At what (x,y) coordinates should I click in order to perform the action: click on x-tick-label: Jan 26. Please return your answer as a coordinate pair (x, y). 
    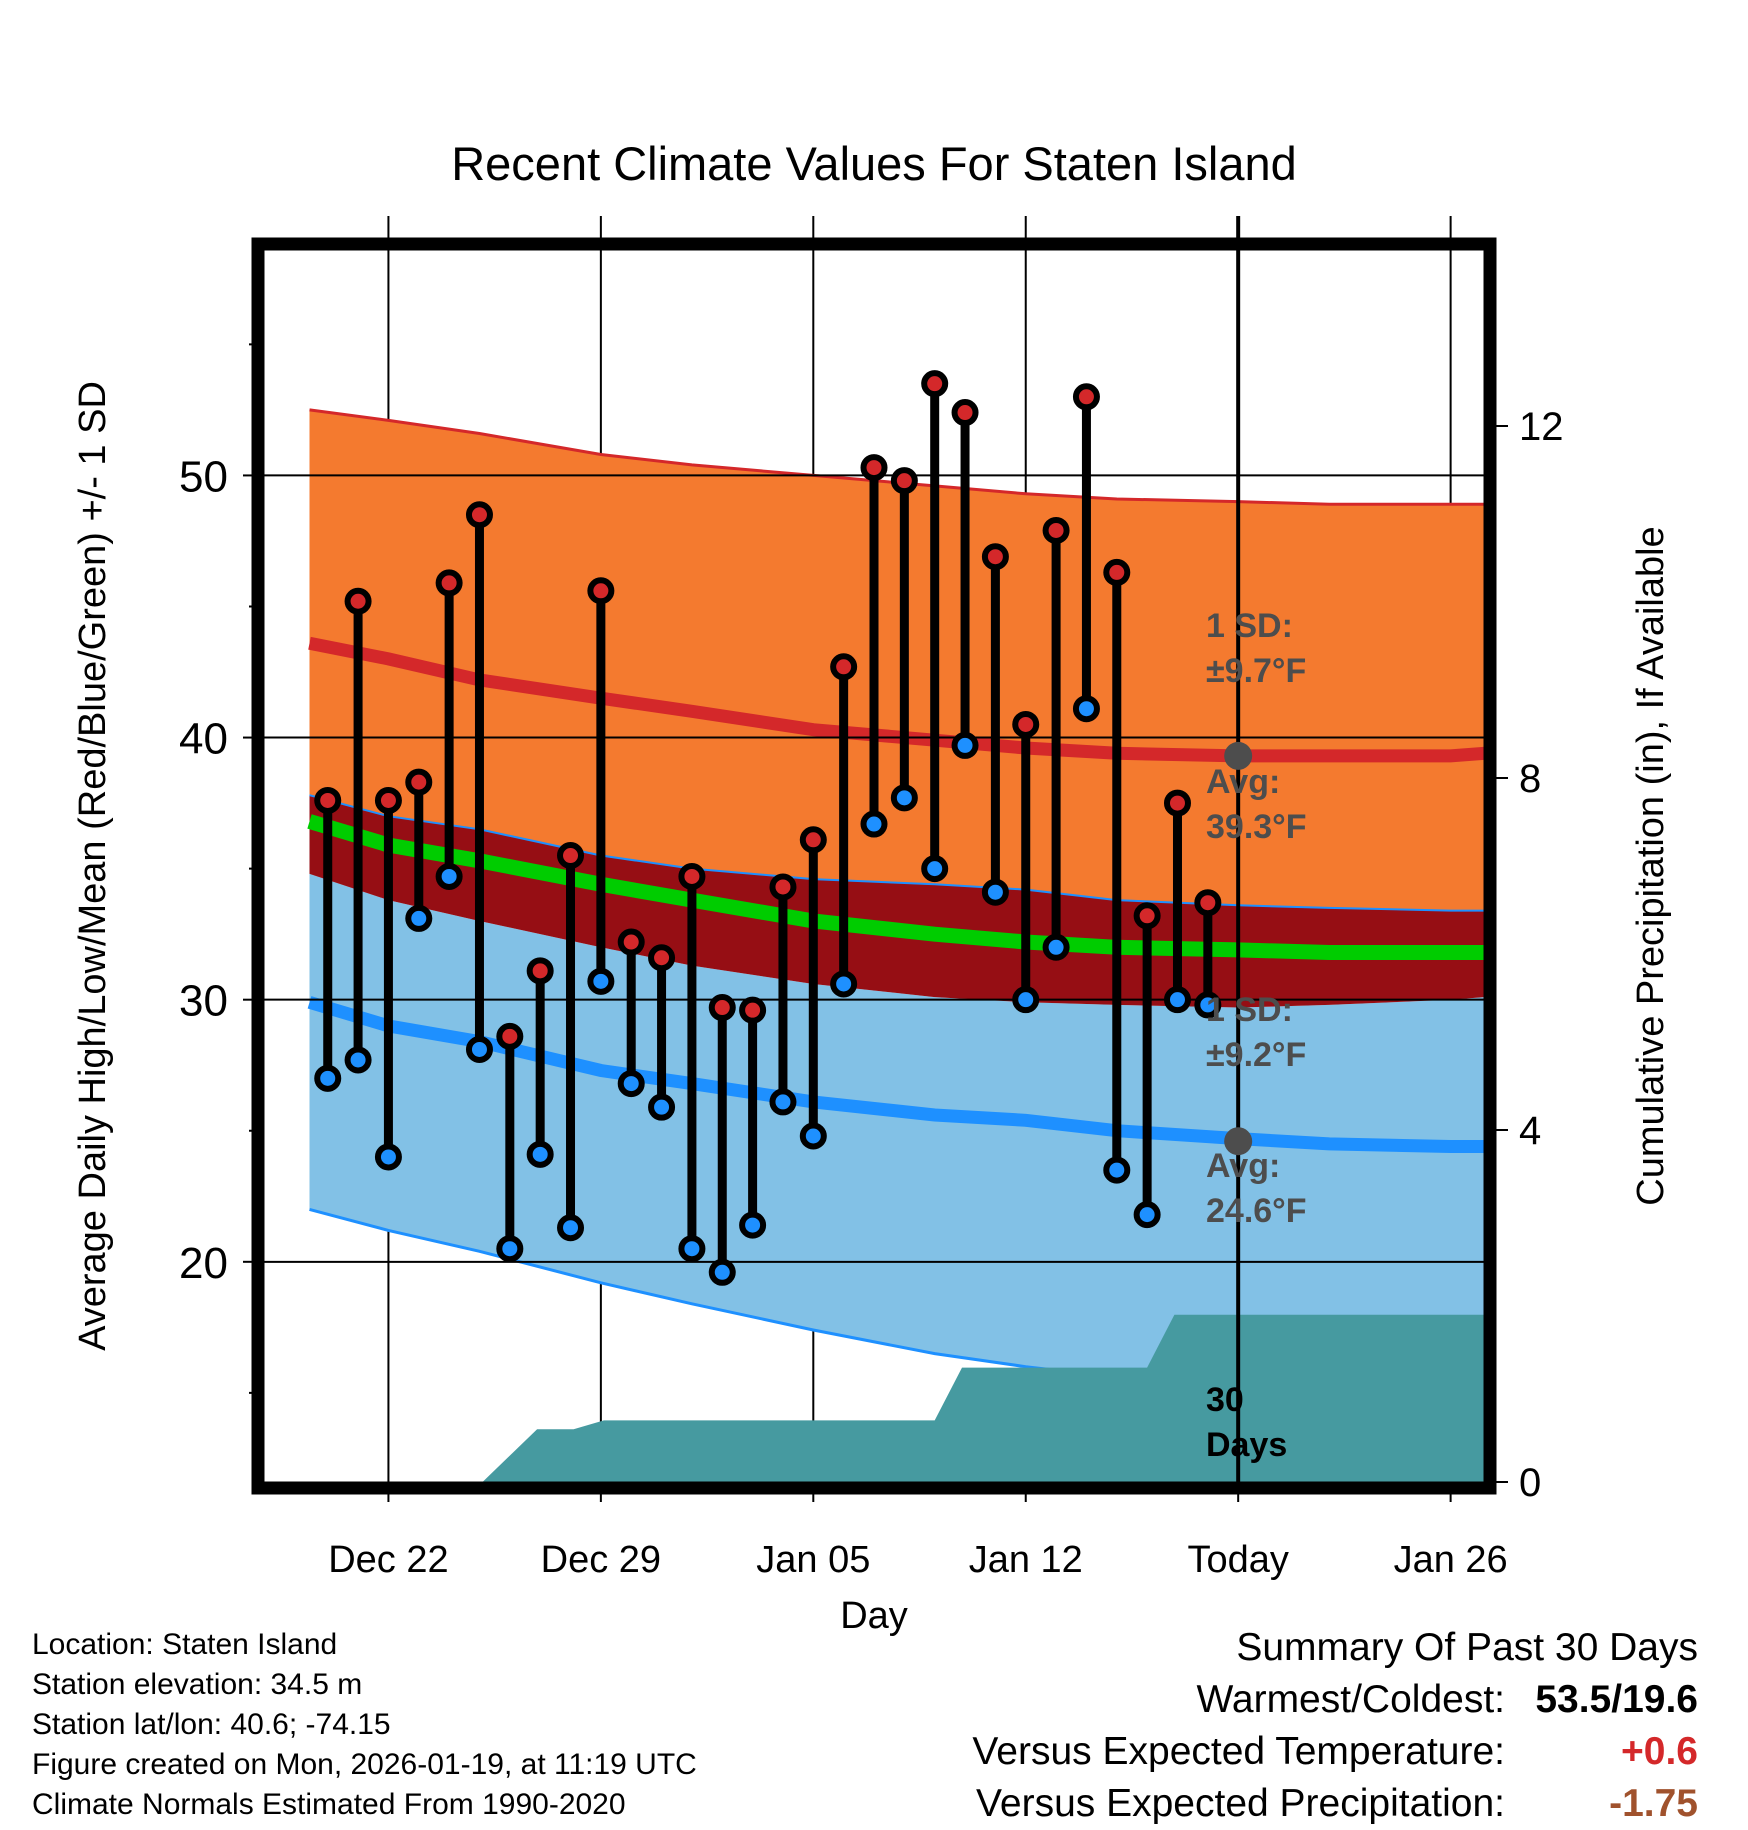
    Looking at the image, I should click on (1451, 1560).